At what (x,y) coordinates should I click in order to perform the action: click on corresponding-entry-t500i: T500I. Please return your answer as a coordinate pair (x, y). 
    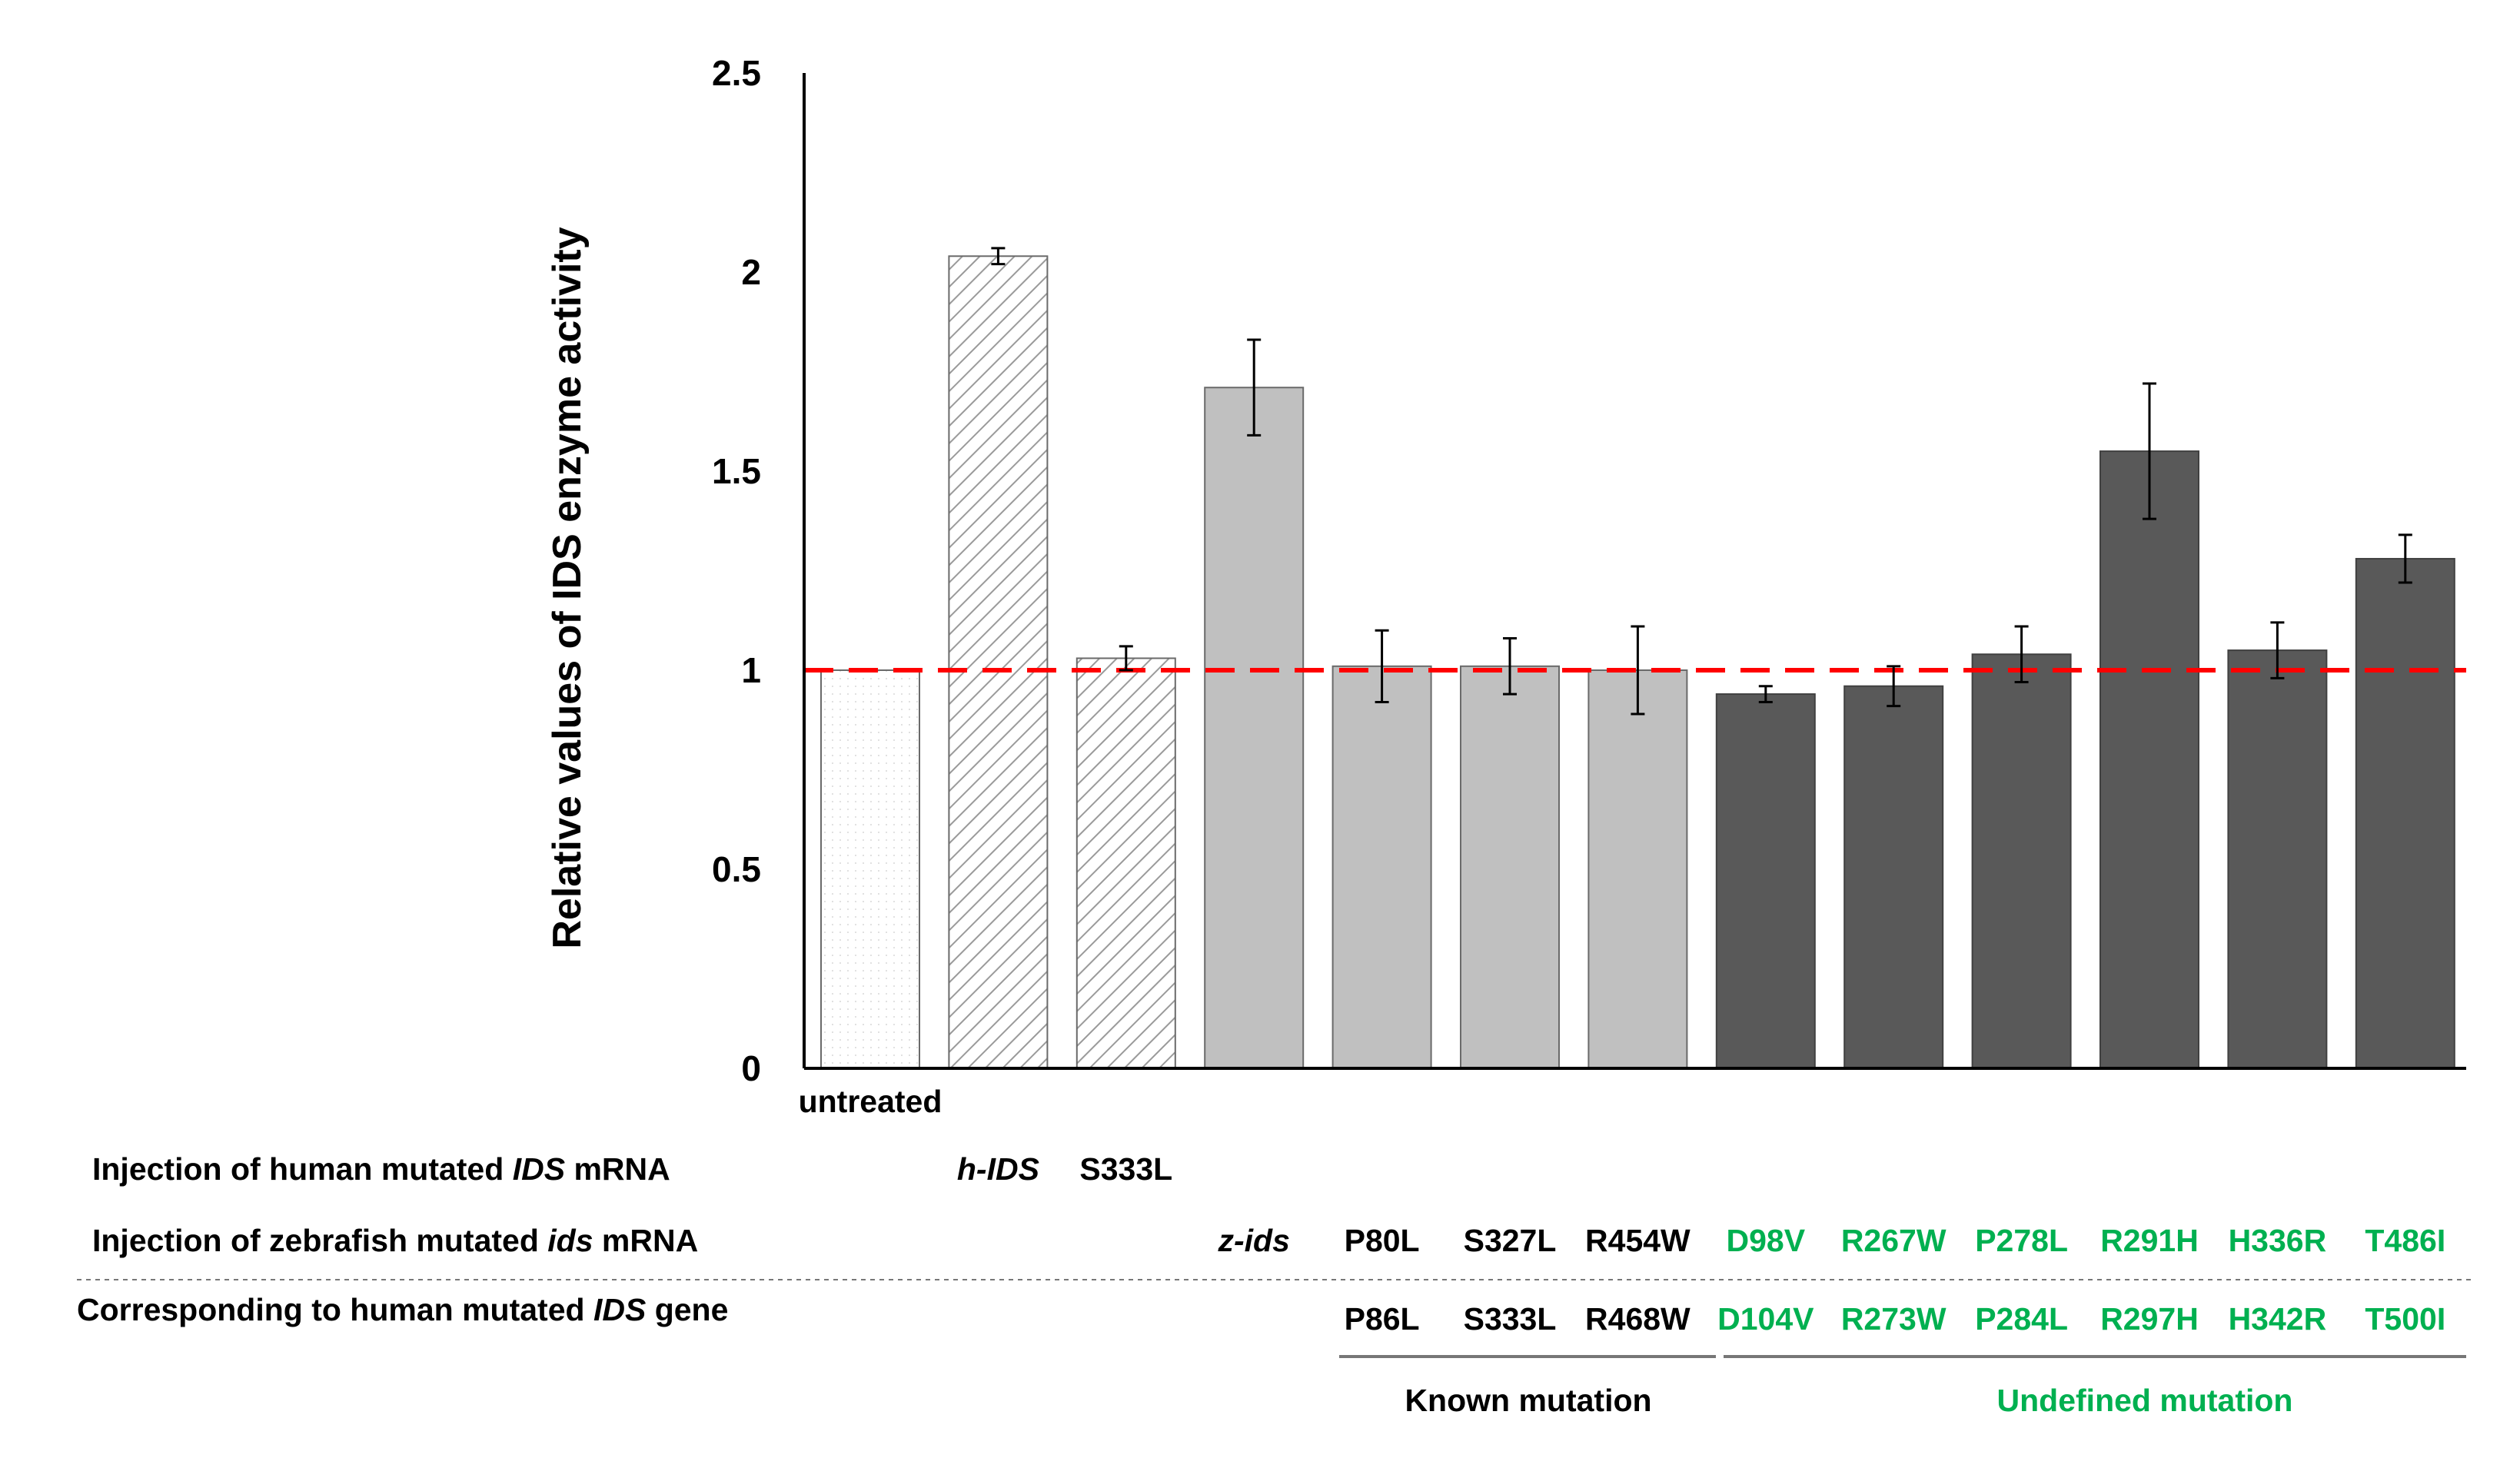
    Looking at the image, I should click on (2405, 1319).